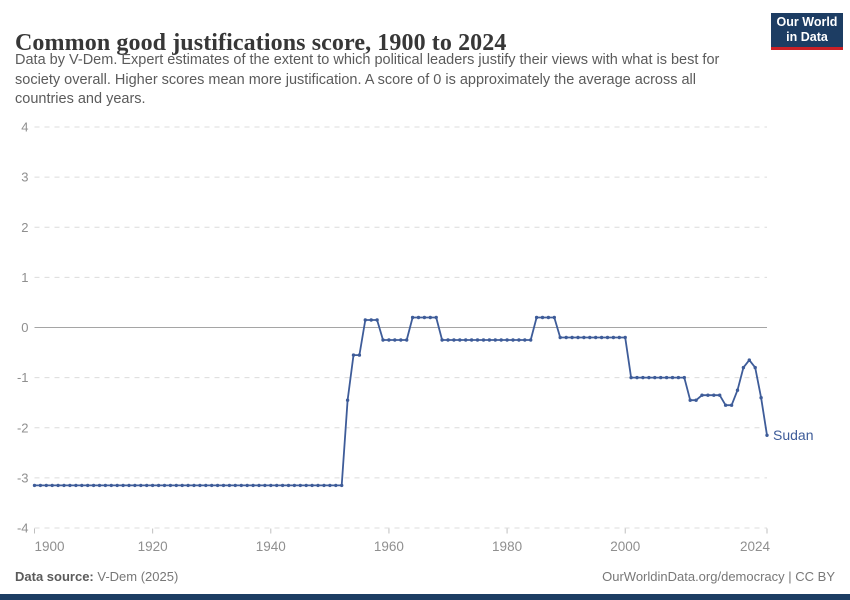 This screenshot has width=850, height=600. I want to click on x-axis-tick-label: 1940, so click(271, 546).